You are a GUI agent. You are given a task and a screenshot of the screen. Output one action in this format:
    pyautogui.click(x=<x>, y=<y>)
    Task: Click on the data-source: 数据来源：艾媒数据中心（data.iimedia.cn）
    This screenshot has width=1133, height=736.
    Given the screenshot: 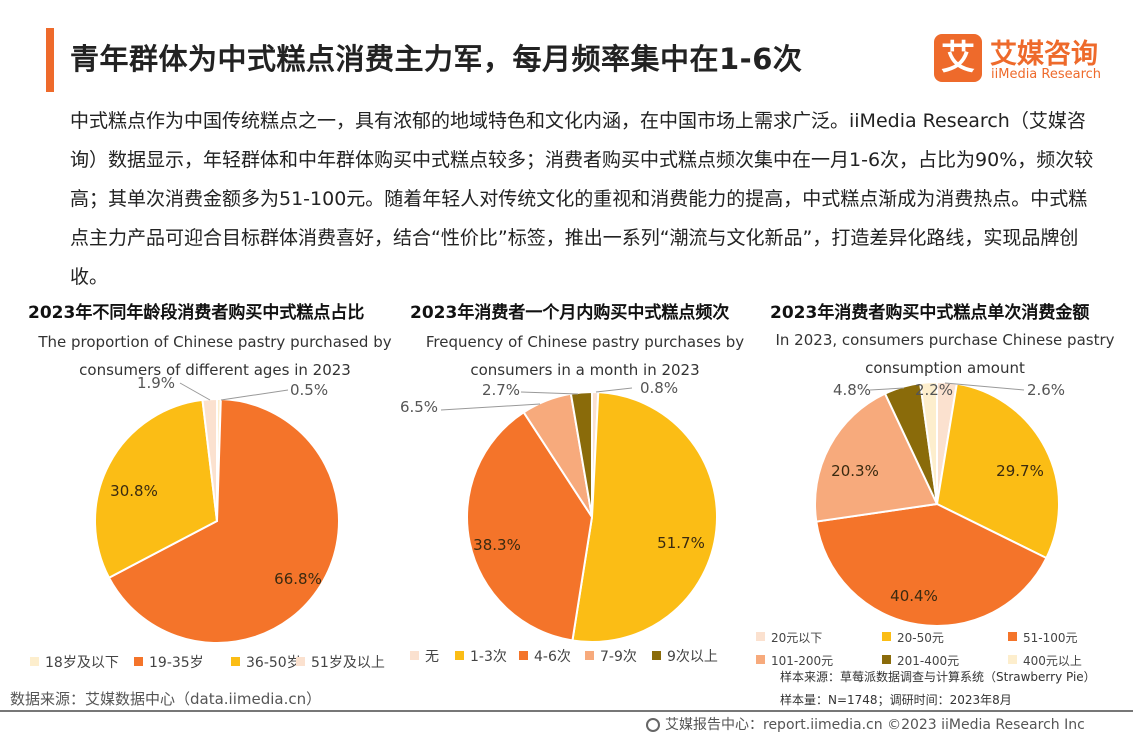 What is the action you would take?
    pyautogui.click(x=166, y=699)
    